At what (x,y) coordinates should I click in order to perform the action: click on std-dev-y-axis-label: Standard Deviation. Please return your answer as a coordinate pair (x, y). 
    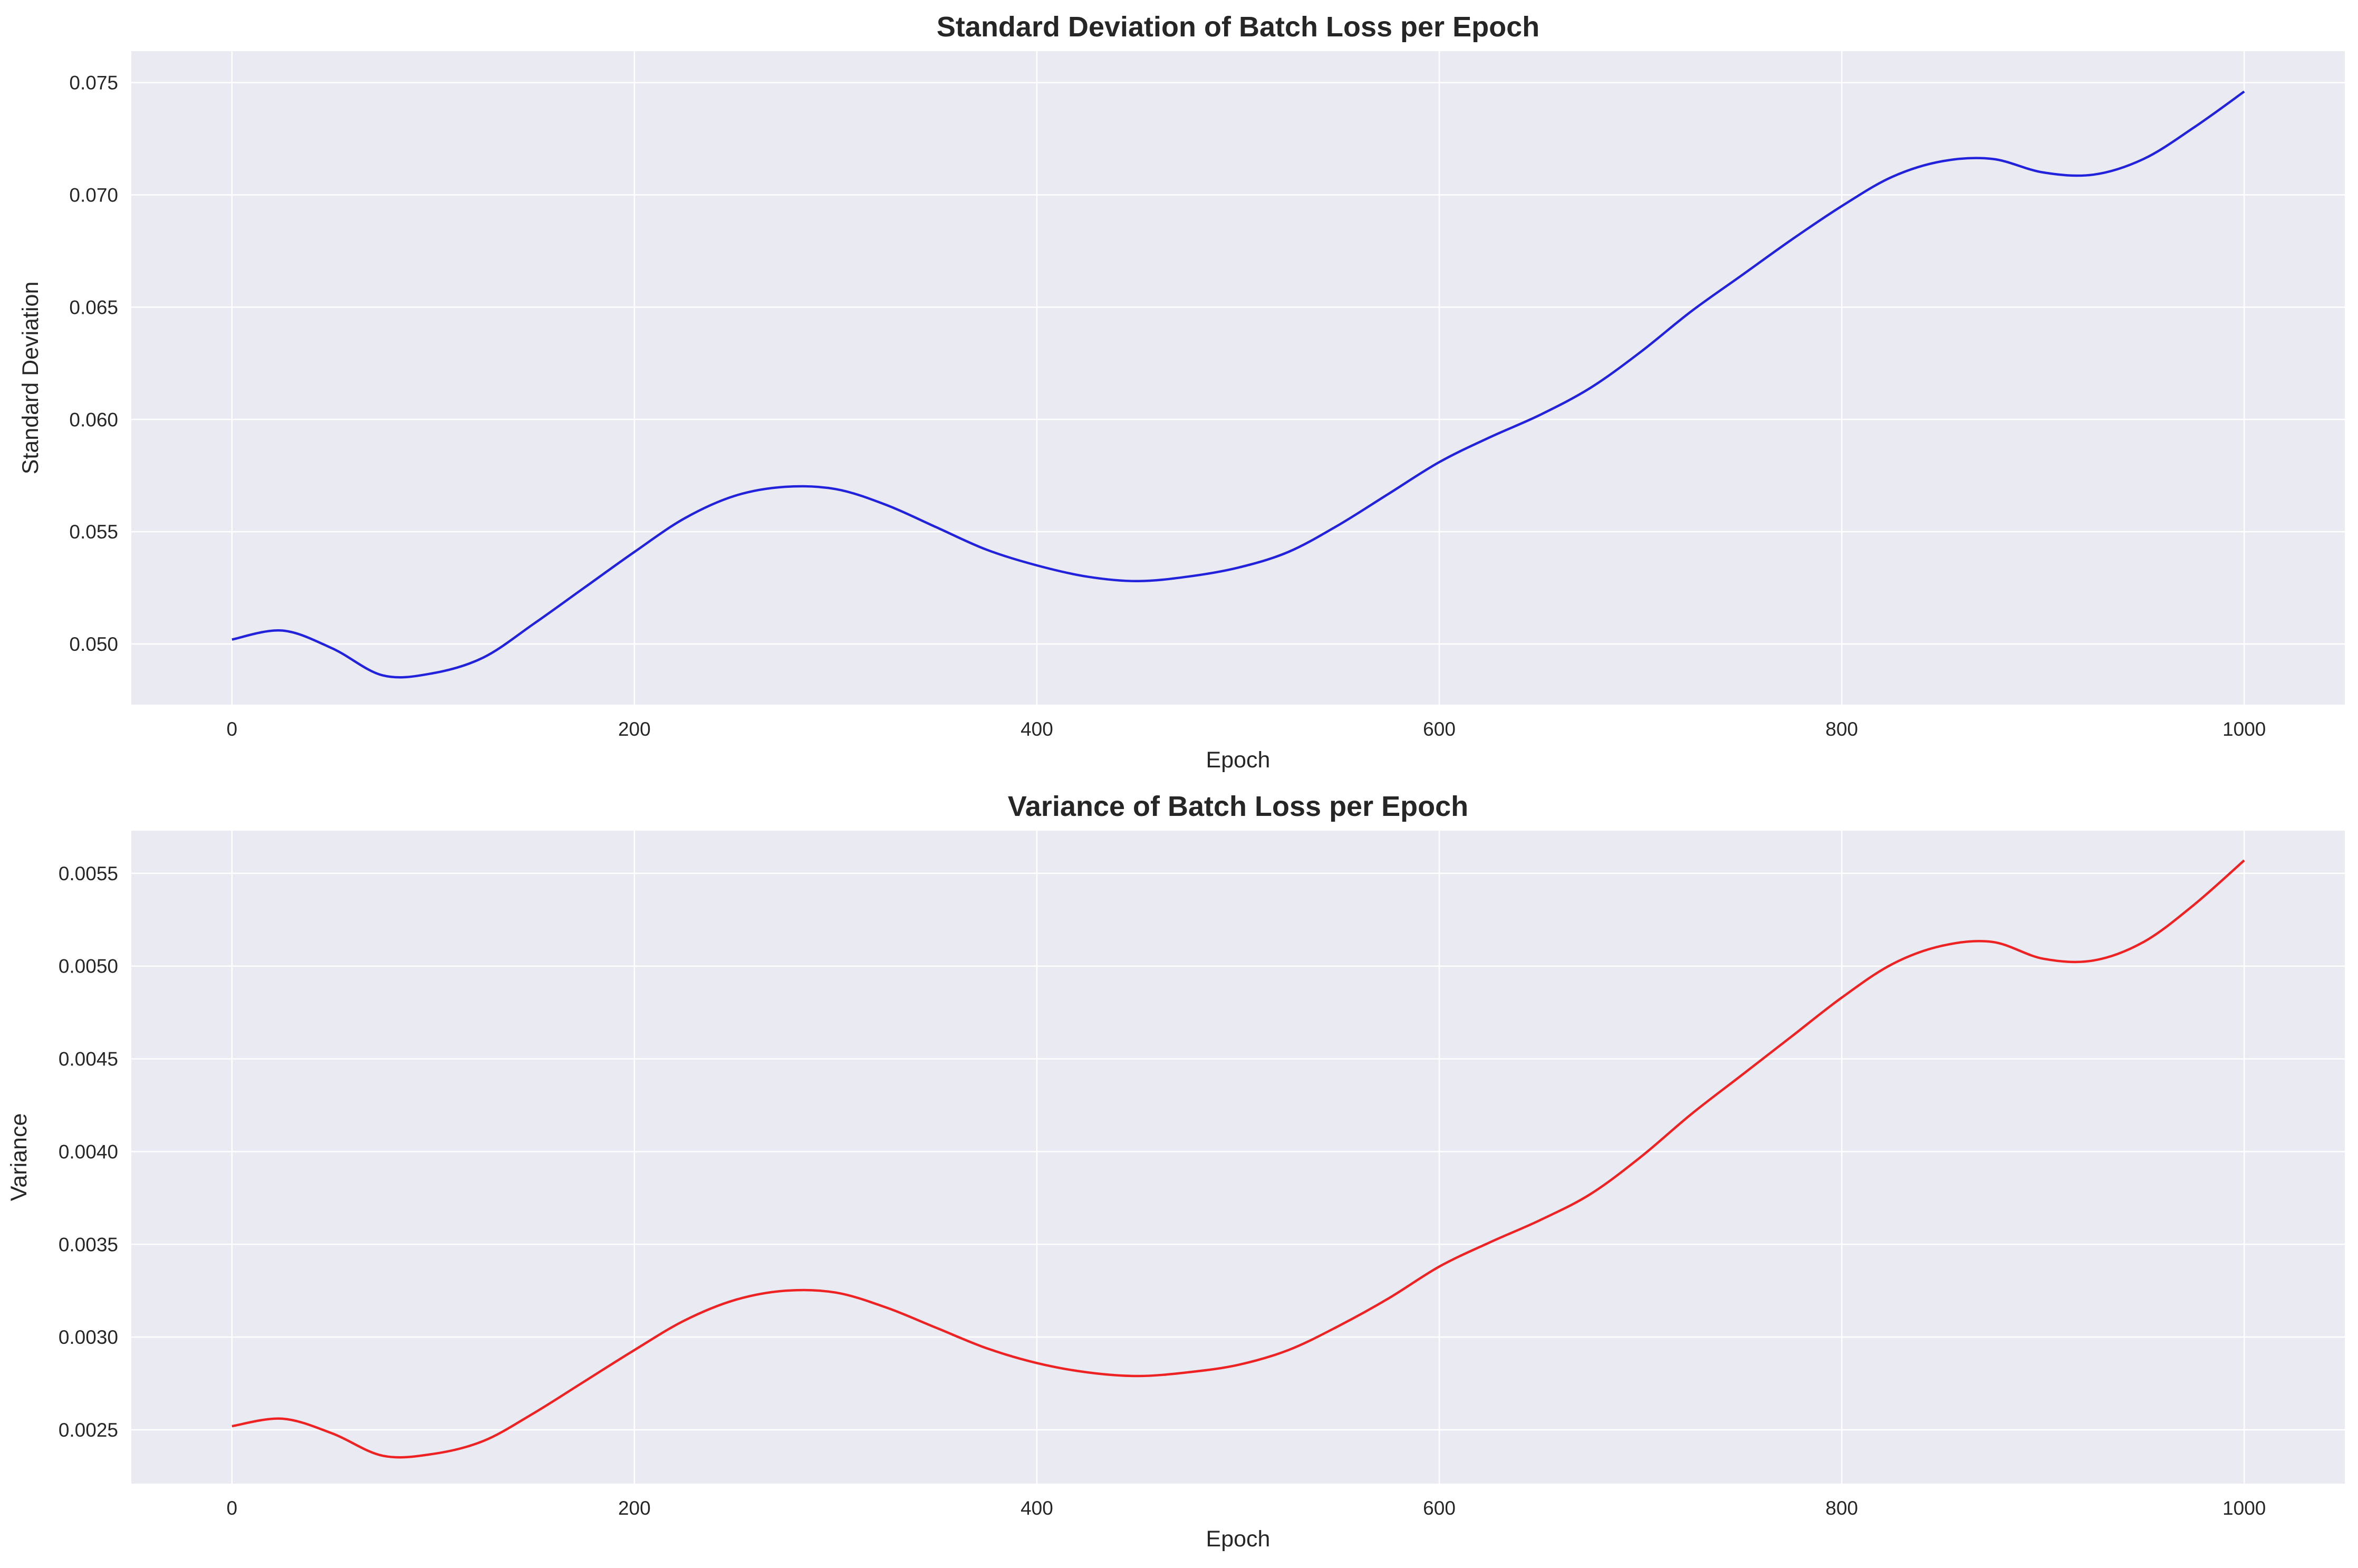
    Looking at the image, I should click on (30, 379).